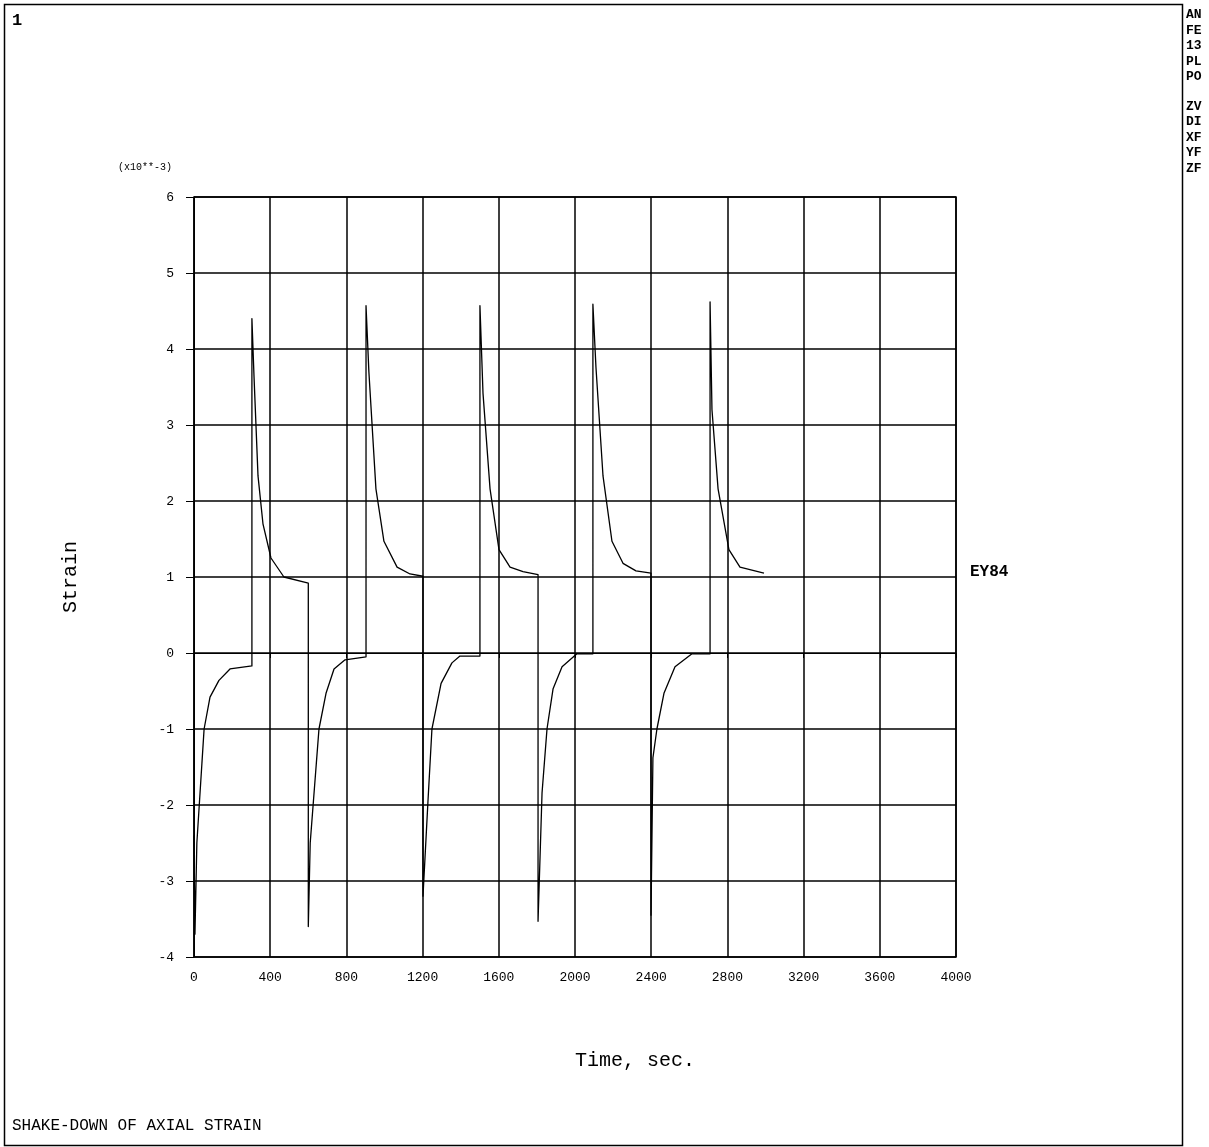 The height and width of the screenshot is (1147, 1209). Describe the element at coordinates (499, 977) in the screenshot. I see `x-tick-label: 1600` at that location.